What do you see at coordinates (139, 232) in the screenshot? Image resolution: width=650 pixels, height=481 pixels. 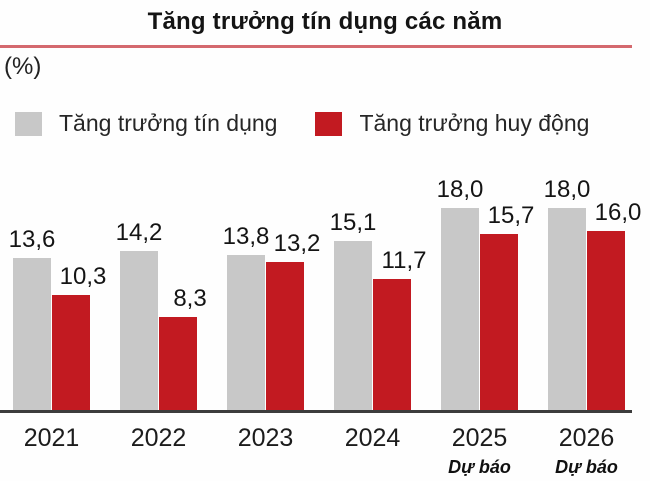 I see `bar-value-label-credit-2022: 14,2` at bounding box center [139, 232].